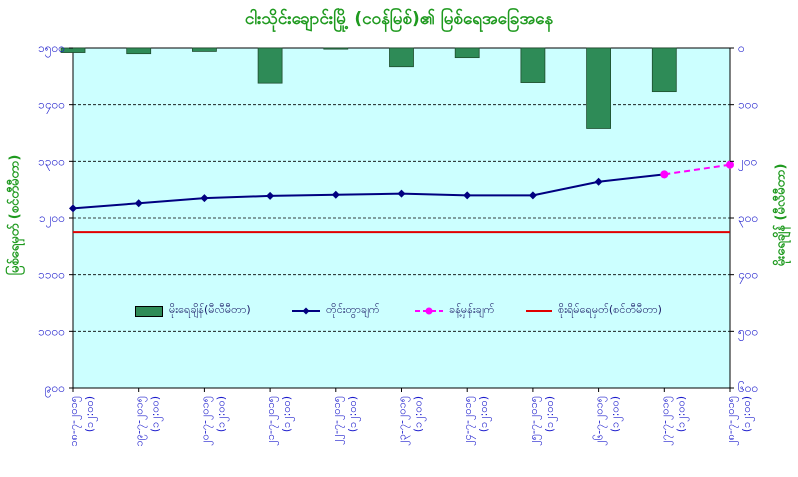  What do you see at coordinates (608, 421) in the screenshot?
I see `x-category-label: ၂၆-၇-၂၀၁၅ (၁၂:၀၀)` at bounding box center [608, 421].